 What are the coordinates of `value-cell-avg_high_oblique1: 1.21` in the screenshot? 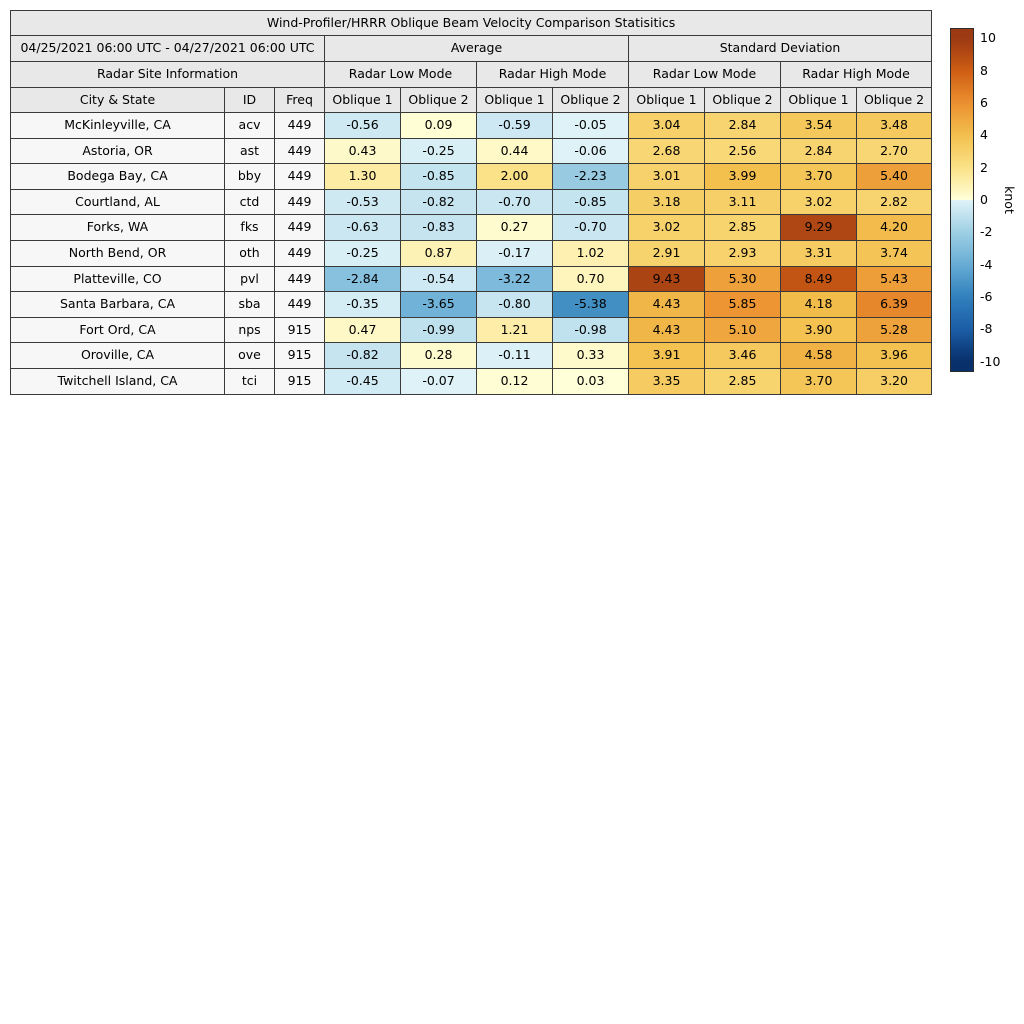 It's located at (514, 330).